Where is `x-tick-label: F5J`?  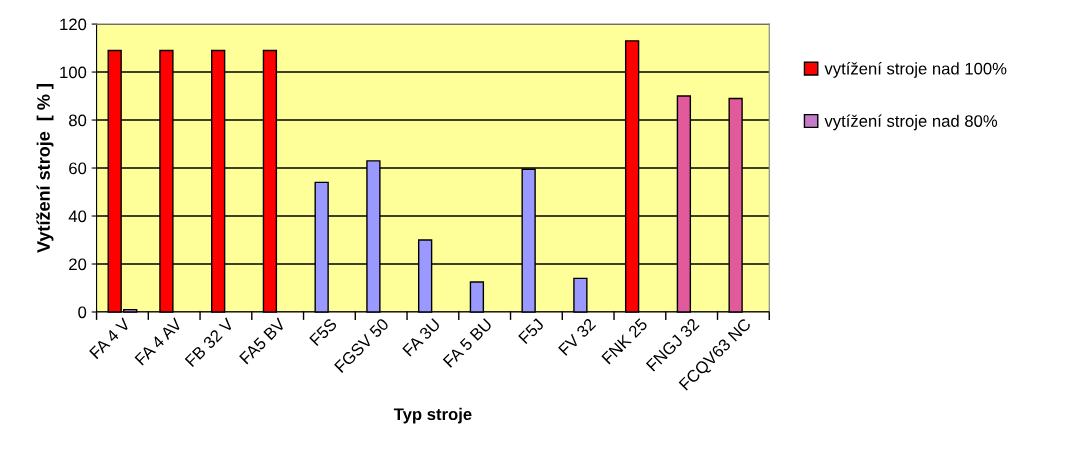
x-tick-label: F5J is located at coordinates (531, 331).